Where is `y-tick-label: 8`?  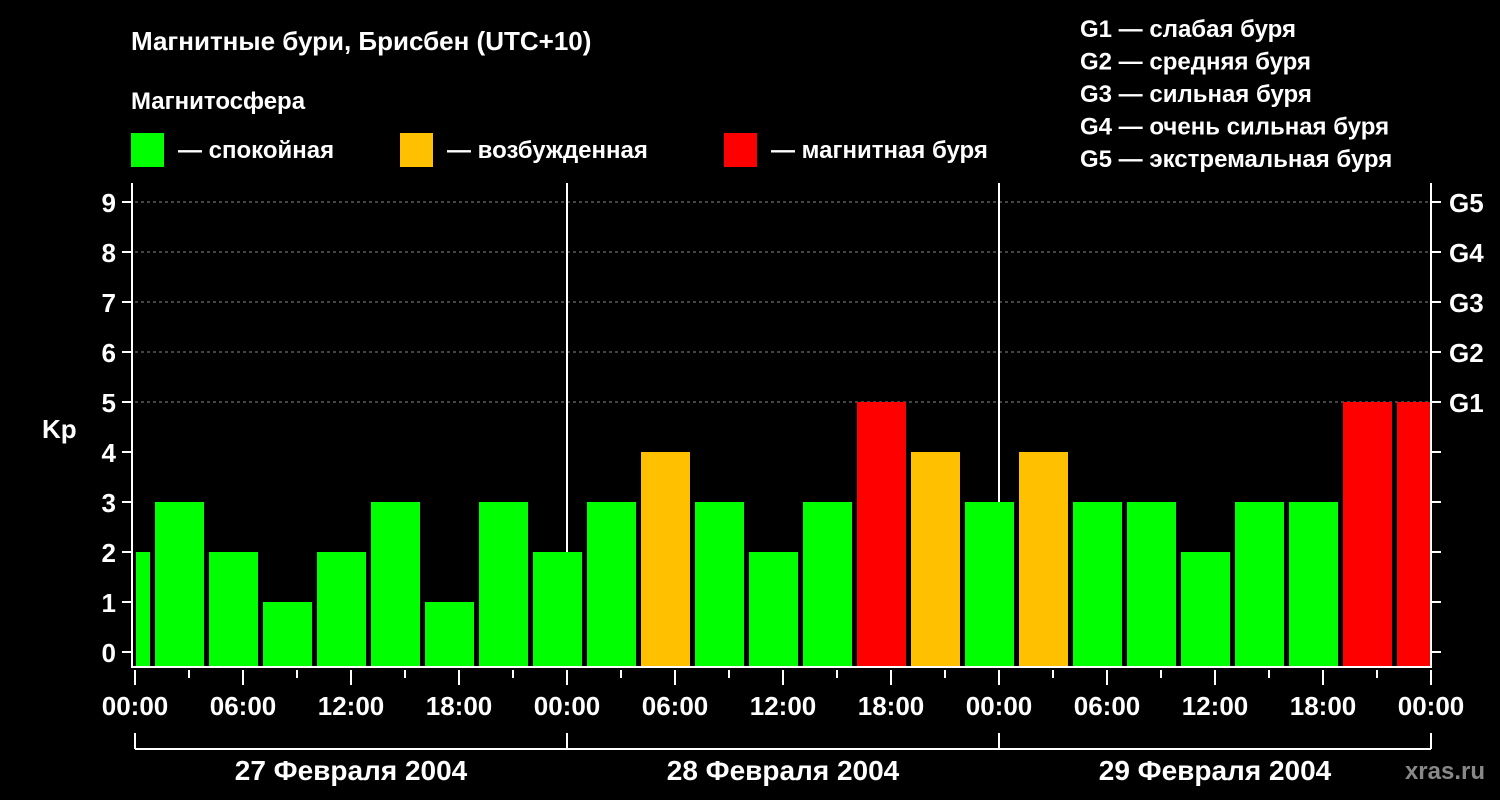 y-tick-label: 8 is located at coordinates (109, 253).